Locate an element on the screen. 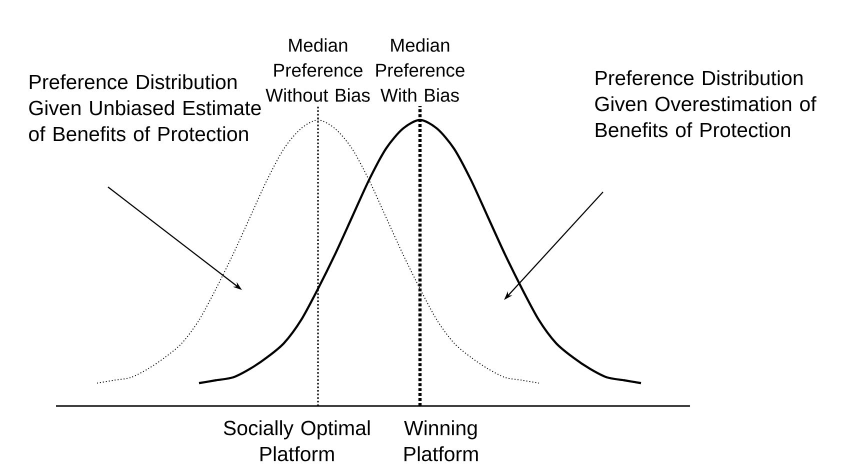 The width and height of the screenshot is (844, 468). text: Median Preference With Bias is located at coordinates (420, 70).